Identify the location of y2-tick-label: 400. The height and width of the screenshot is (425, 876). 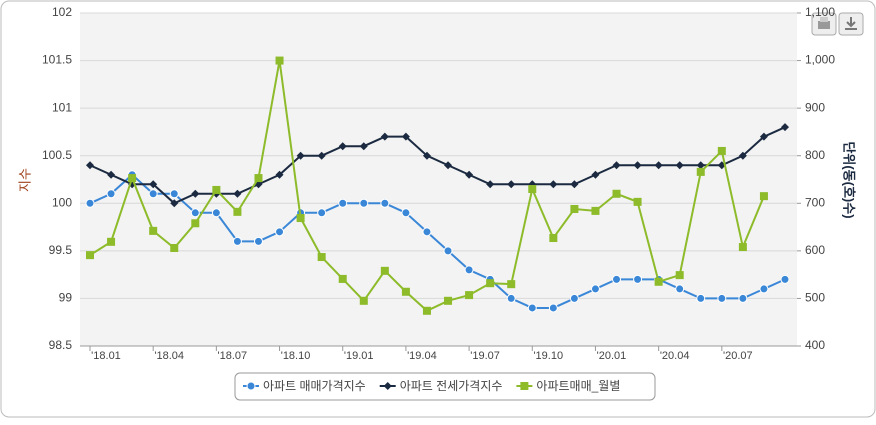
(815, 345).